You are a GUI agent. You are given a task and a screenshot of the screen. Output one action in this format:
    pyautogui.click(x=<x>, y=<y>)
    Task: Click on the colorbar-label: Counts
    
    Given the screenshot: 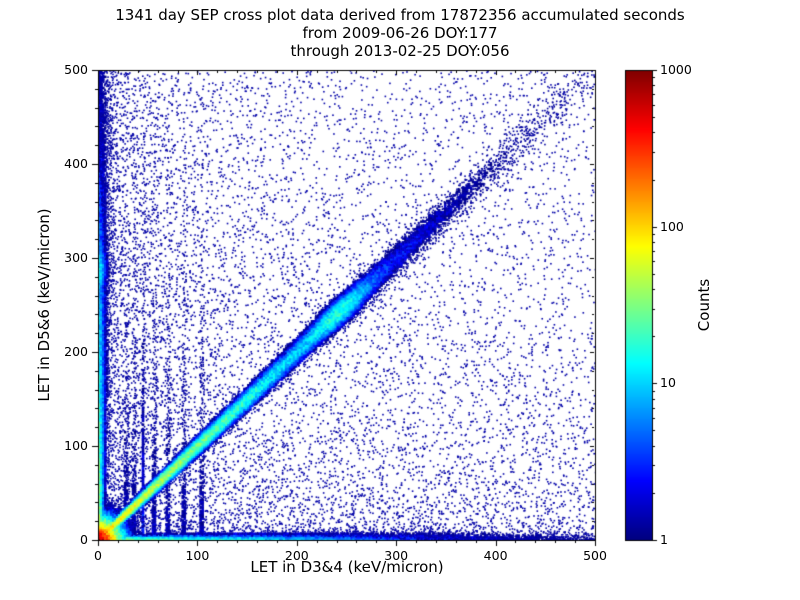 What is the action you would take?
    pyautogui.click(x=704, y=305)
    